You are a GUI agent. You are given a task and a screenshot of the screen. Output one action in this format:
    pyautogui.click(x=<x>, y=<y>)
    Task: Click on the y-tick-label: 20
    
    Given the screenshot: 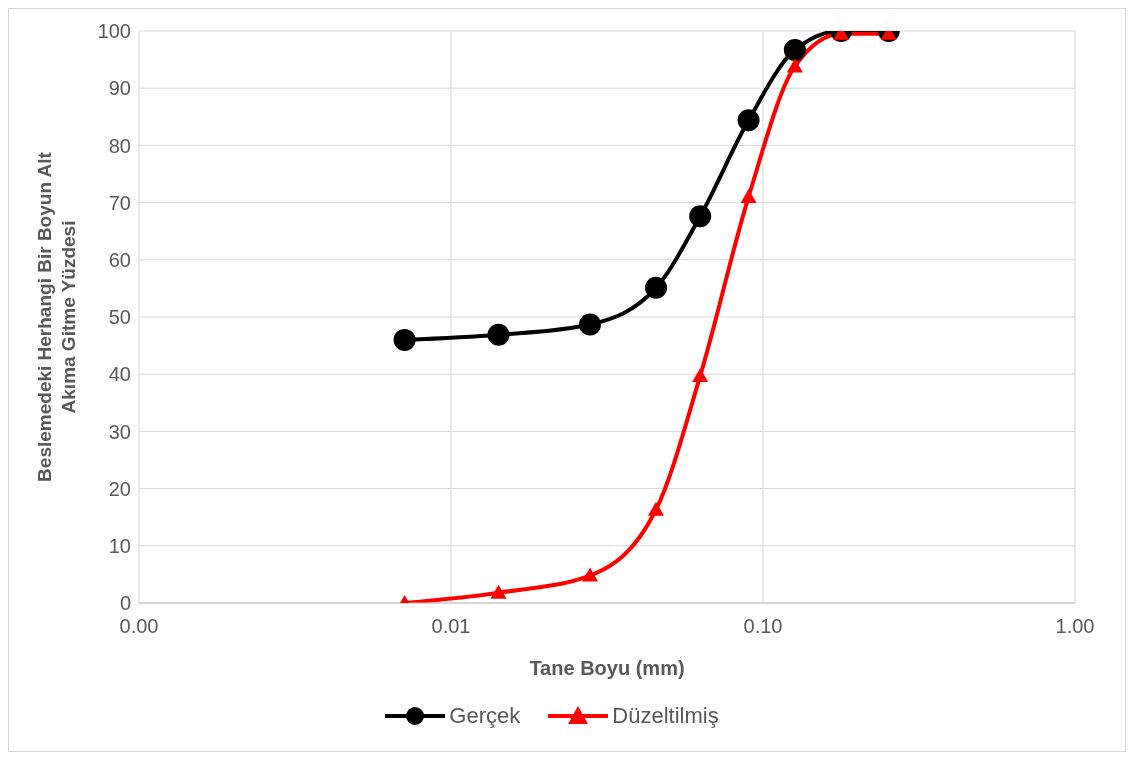 What is the action you would take?
    pyautogui.click(x=119, y=488)
    